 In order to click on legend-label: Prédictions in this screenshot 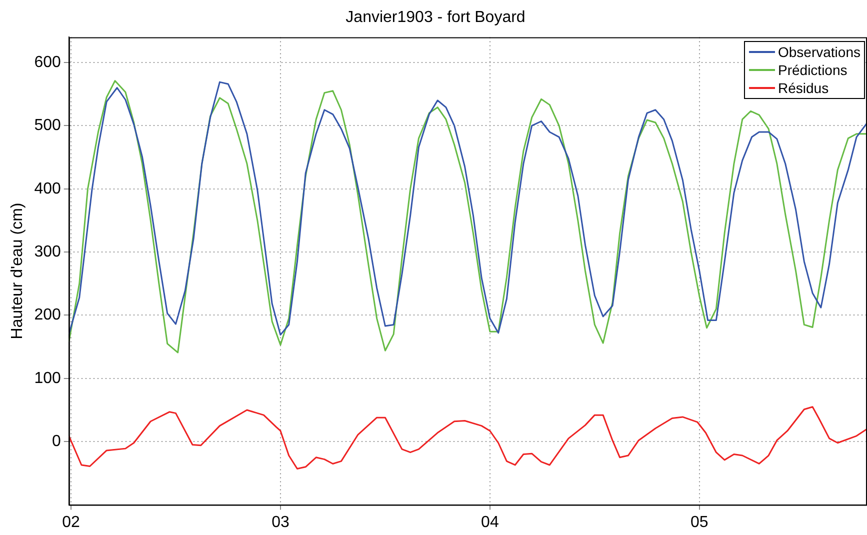, I will do `click(813, 70)`.